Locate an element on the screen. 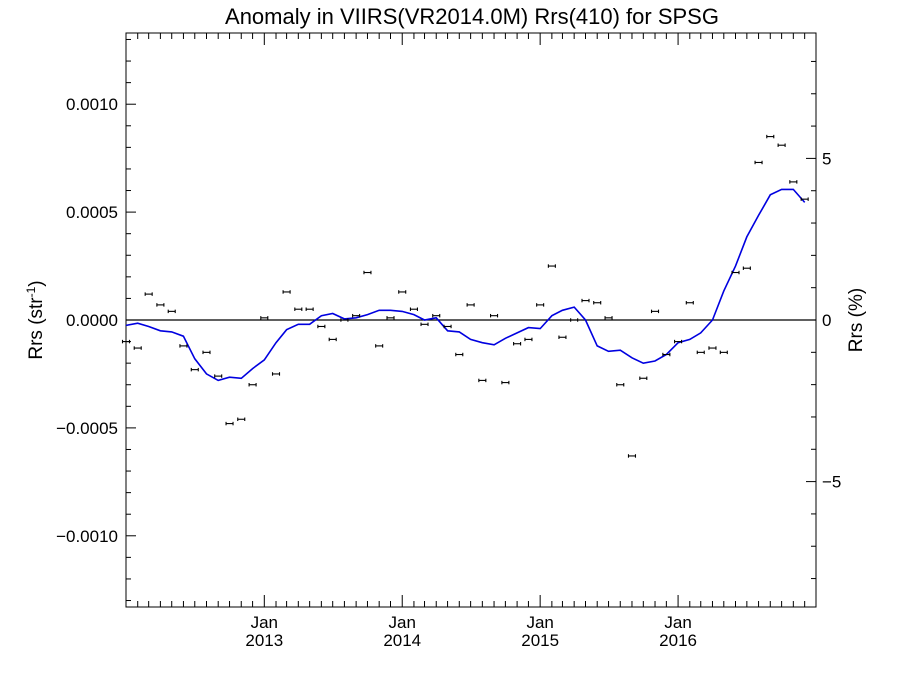 This screenshot has height=675, width=900. left-tick-label: −0.0010 is located at coordinates (87, 536).